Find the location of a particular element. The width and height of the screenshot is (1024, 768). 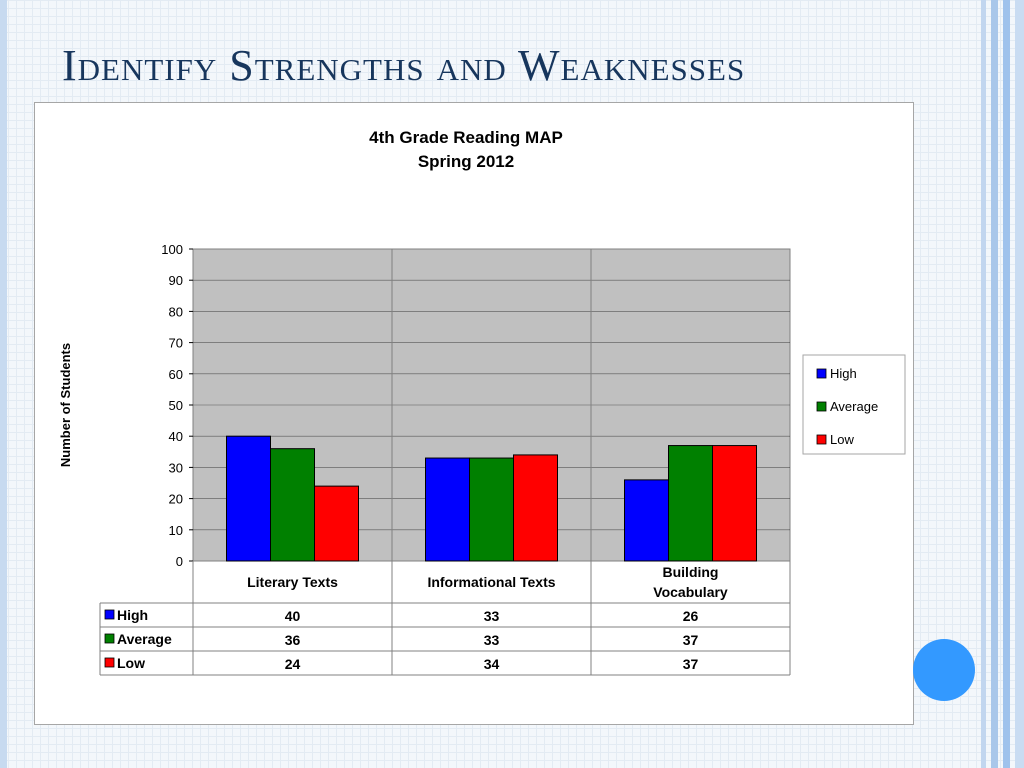

table-row-label: High is located at coordinates (132, 615).